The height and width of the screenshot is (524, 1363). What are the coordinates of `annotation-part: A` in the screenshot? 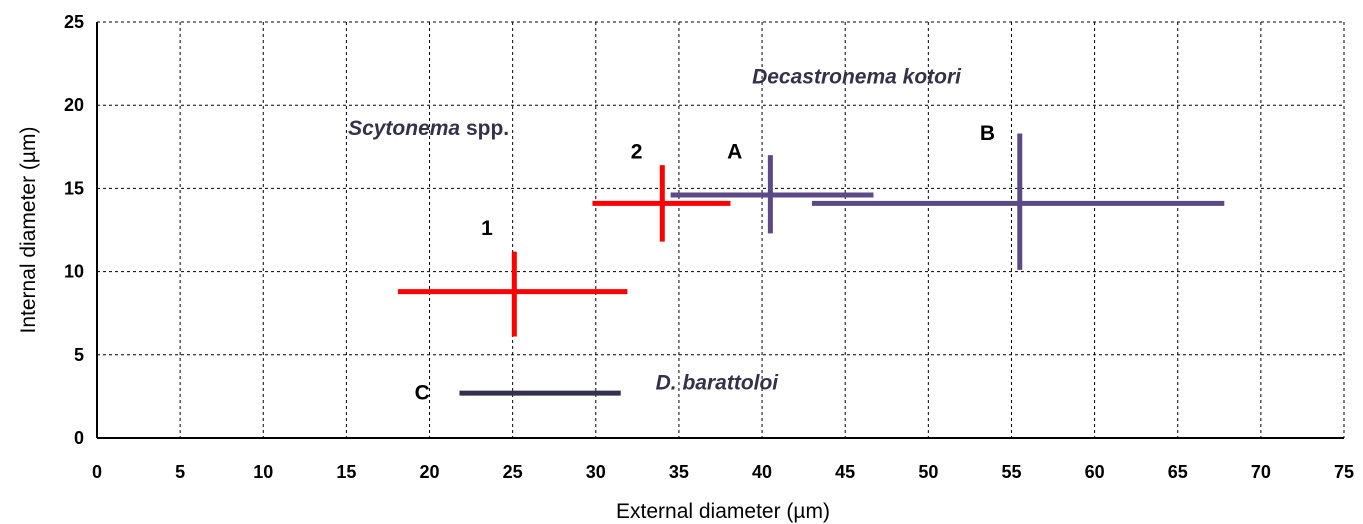 It's located at (734, 151).